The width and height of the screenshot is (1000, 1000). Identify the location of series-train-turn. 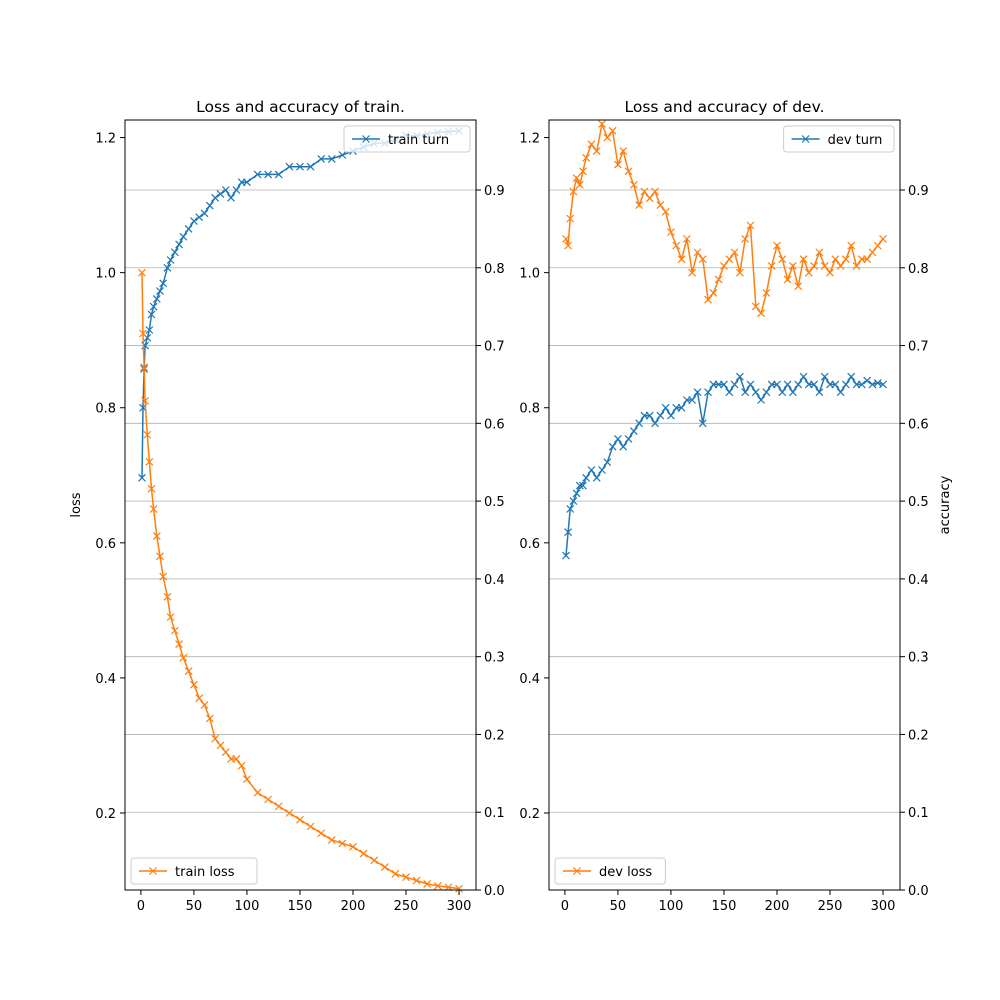
(300, 304).